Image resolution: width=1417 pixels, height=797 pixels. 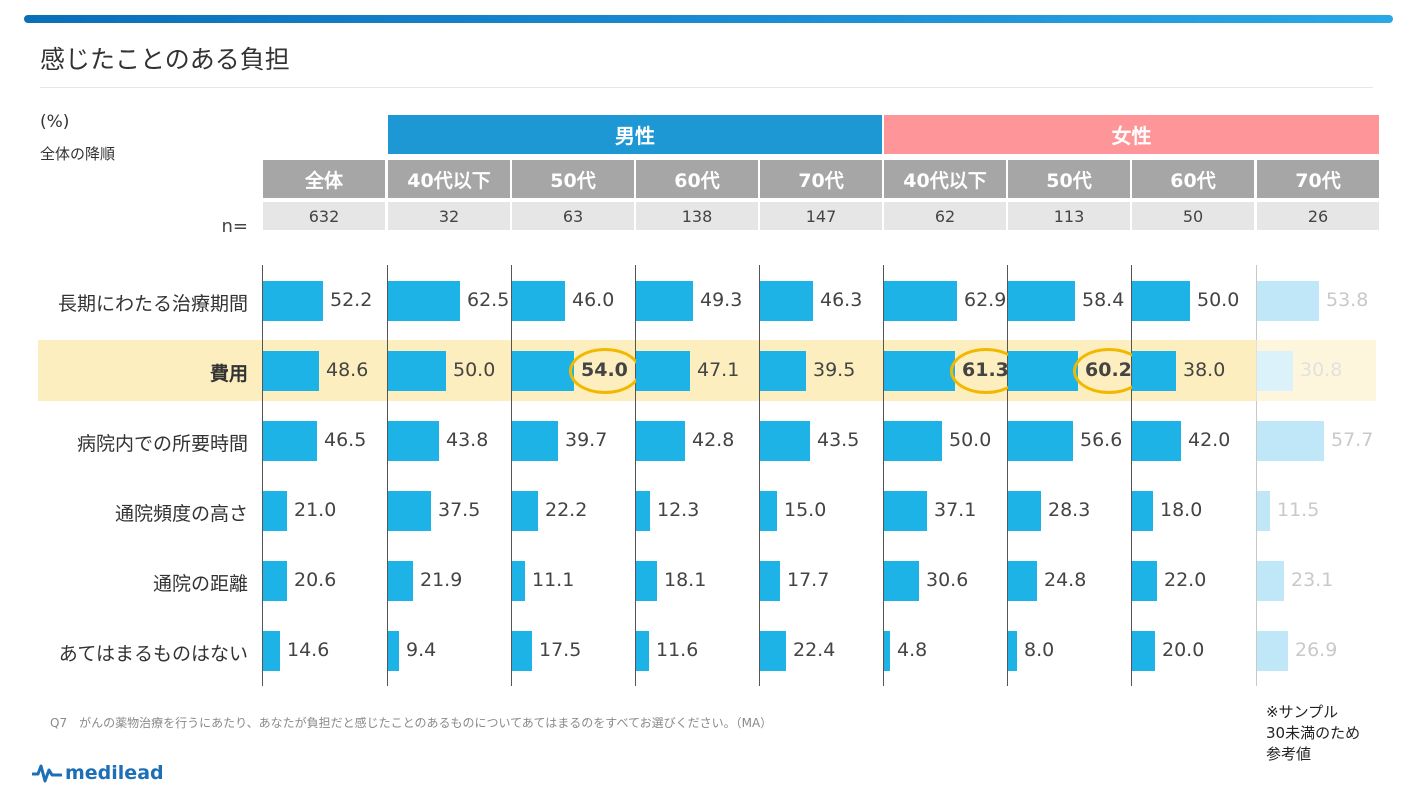 I want to click on data-label: 18.0, so click(x=1181, y=510).